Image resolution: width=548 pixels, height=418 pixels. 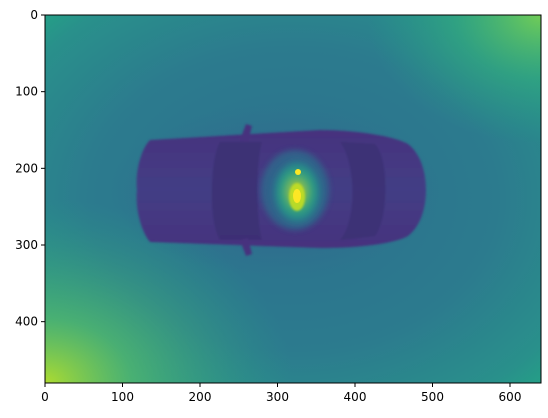 I want to click on y-tick-label: 400, so click(x=26, y=322).